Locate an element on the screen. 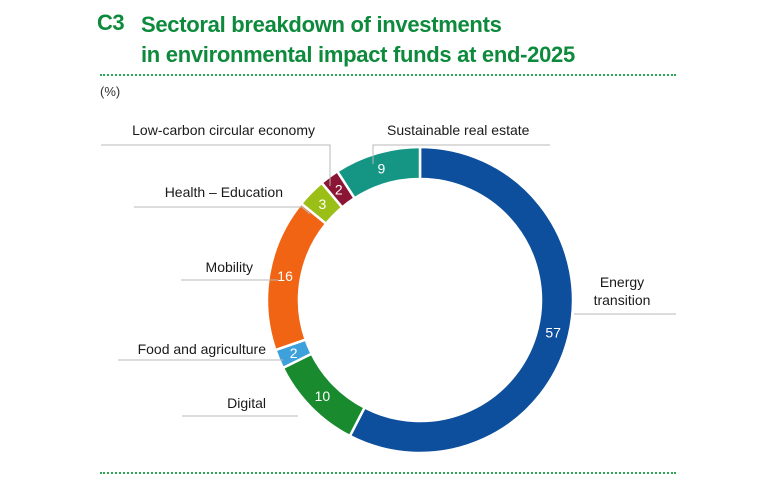  category-label-line: transition is located at coordinates (622, 300).